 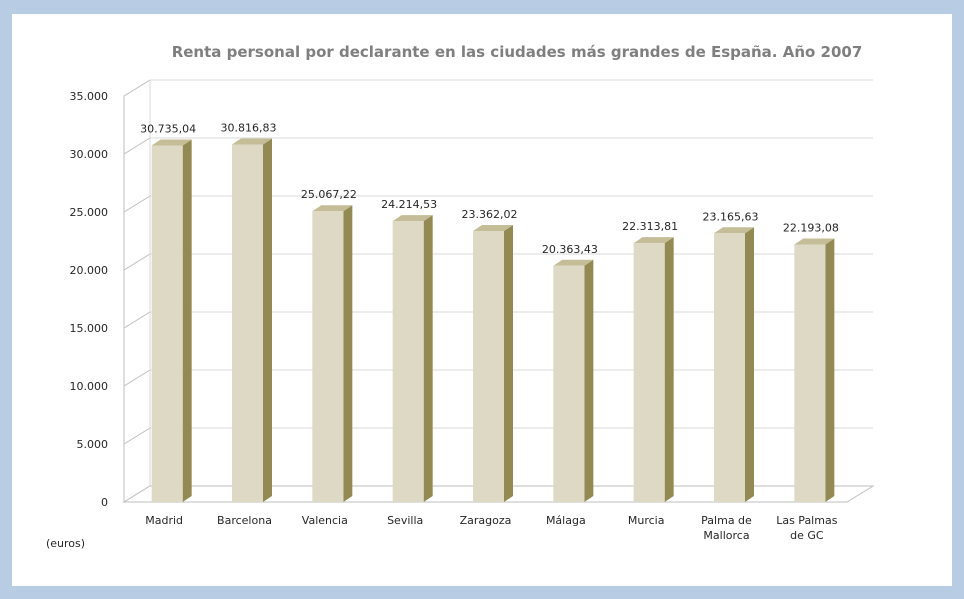 What do you see at coordinates (65, 543) in the screenshot?
I see `y-axis-unit-label: (euros)` at bounding box center [65, 543].